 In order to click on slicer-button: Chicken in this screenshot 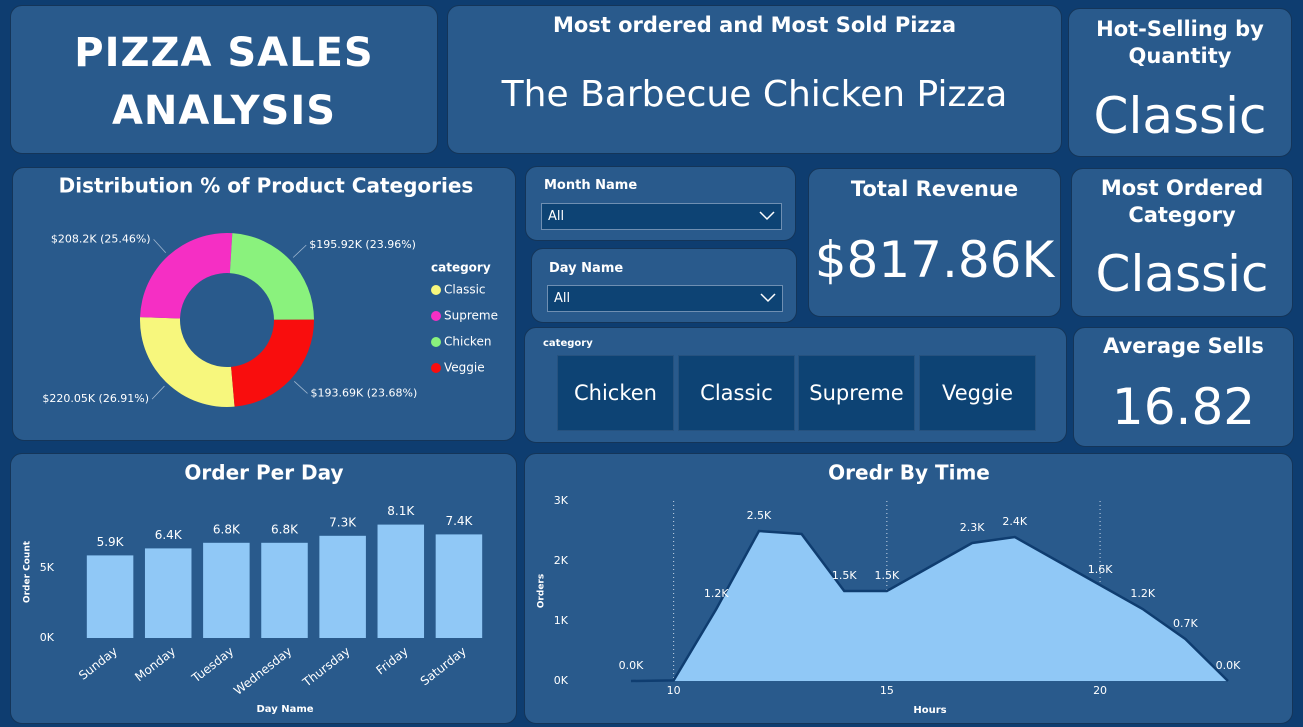, I will do `click(615, 393)`.